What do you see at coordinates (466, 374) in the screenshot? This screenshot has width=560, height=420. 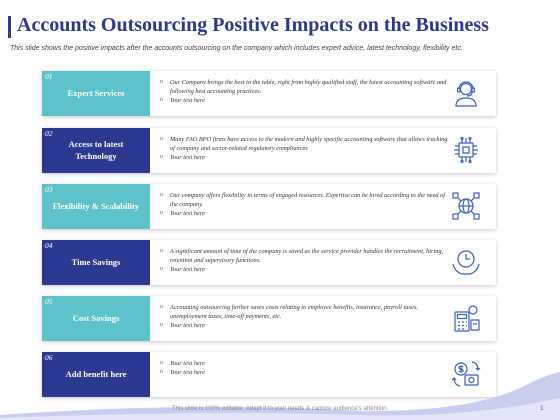 I see `dollar-exchange-icon` at bounding box center [466, 374].